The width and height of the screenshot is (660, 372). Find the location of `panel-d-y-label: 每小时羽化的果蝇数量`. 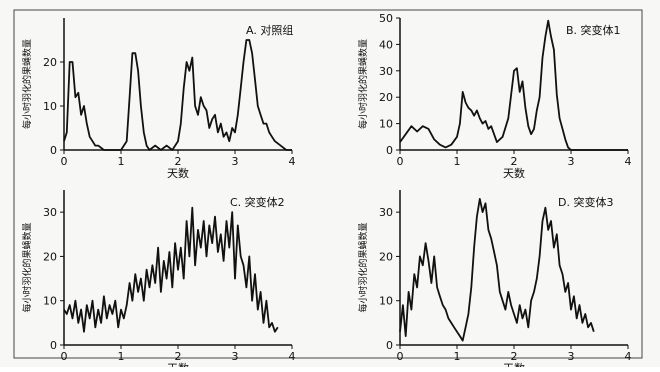

panel-d-y-label: 每小时羽化的果蝇数量 is located at coordinates (363, 267).